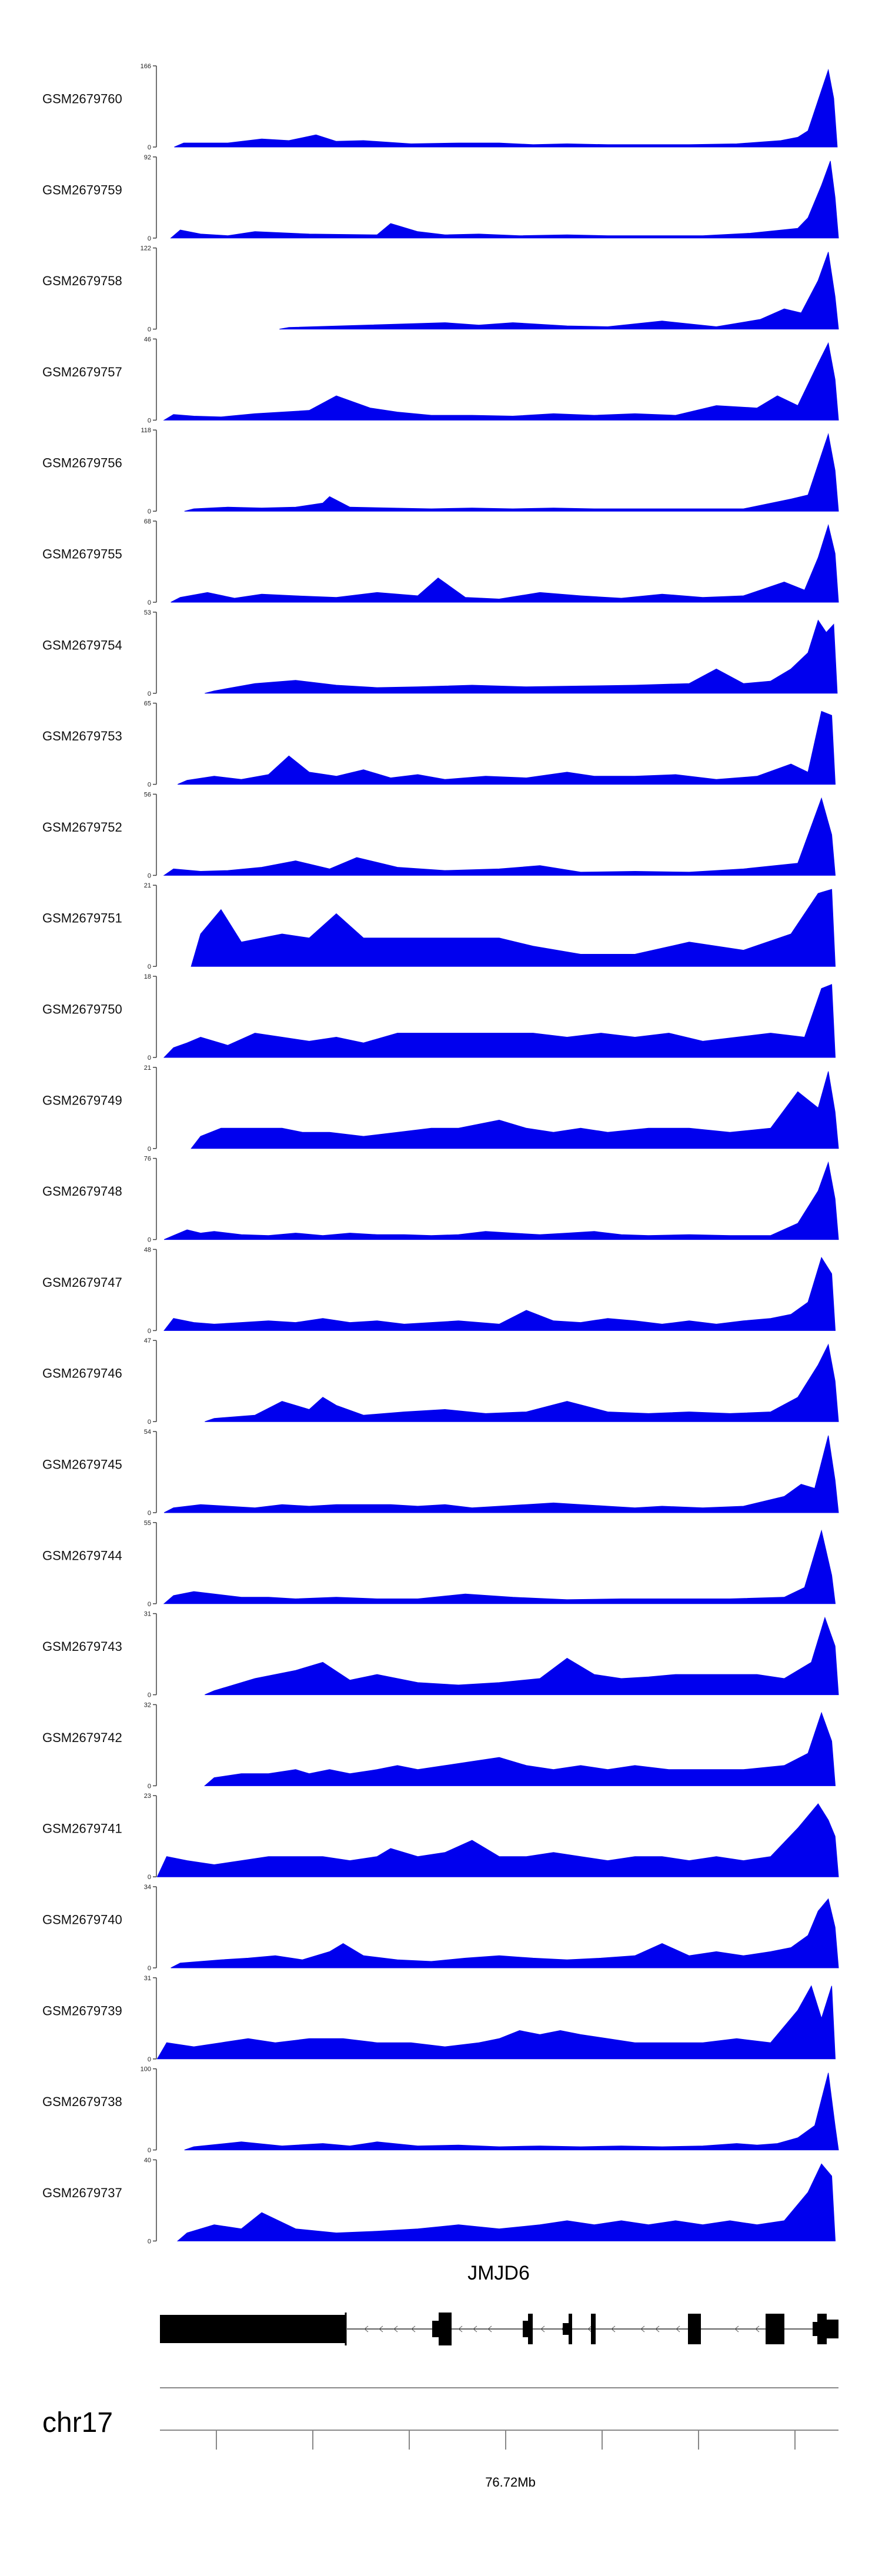 This screenshot has width=882, height=2576. I want to click on sample-label: GSM2679749, so click(82, 1100).